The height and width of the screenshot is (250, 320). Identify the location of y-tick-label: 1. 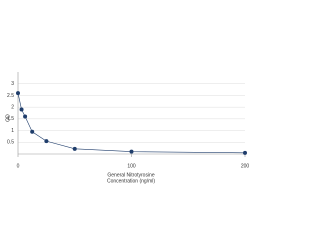
(12, 131).